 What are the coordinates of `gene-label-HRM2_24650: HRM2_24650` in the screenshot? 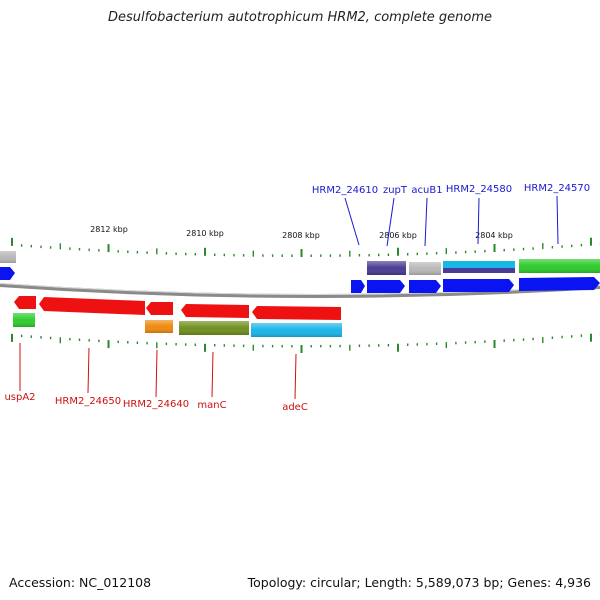 It's located at (88, 401).